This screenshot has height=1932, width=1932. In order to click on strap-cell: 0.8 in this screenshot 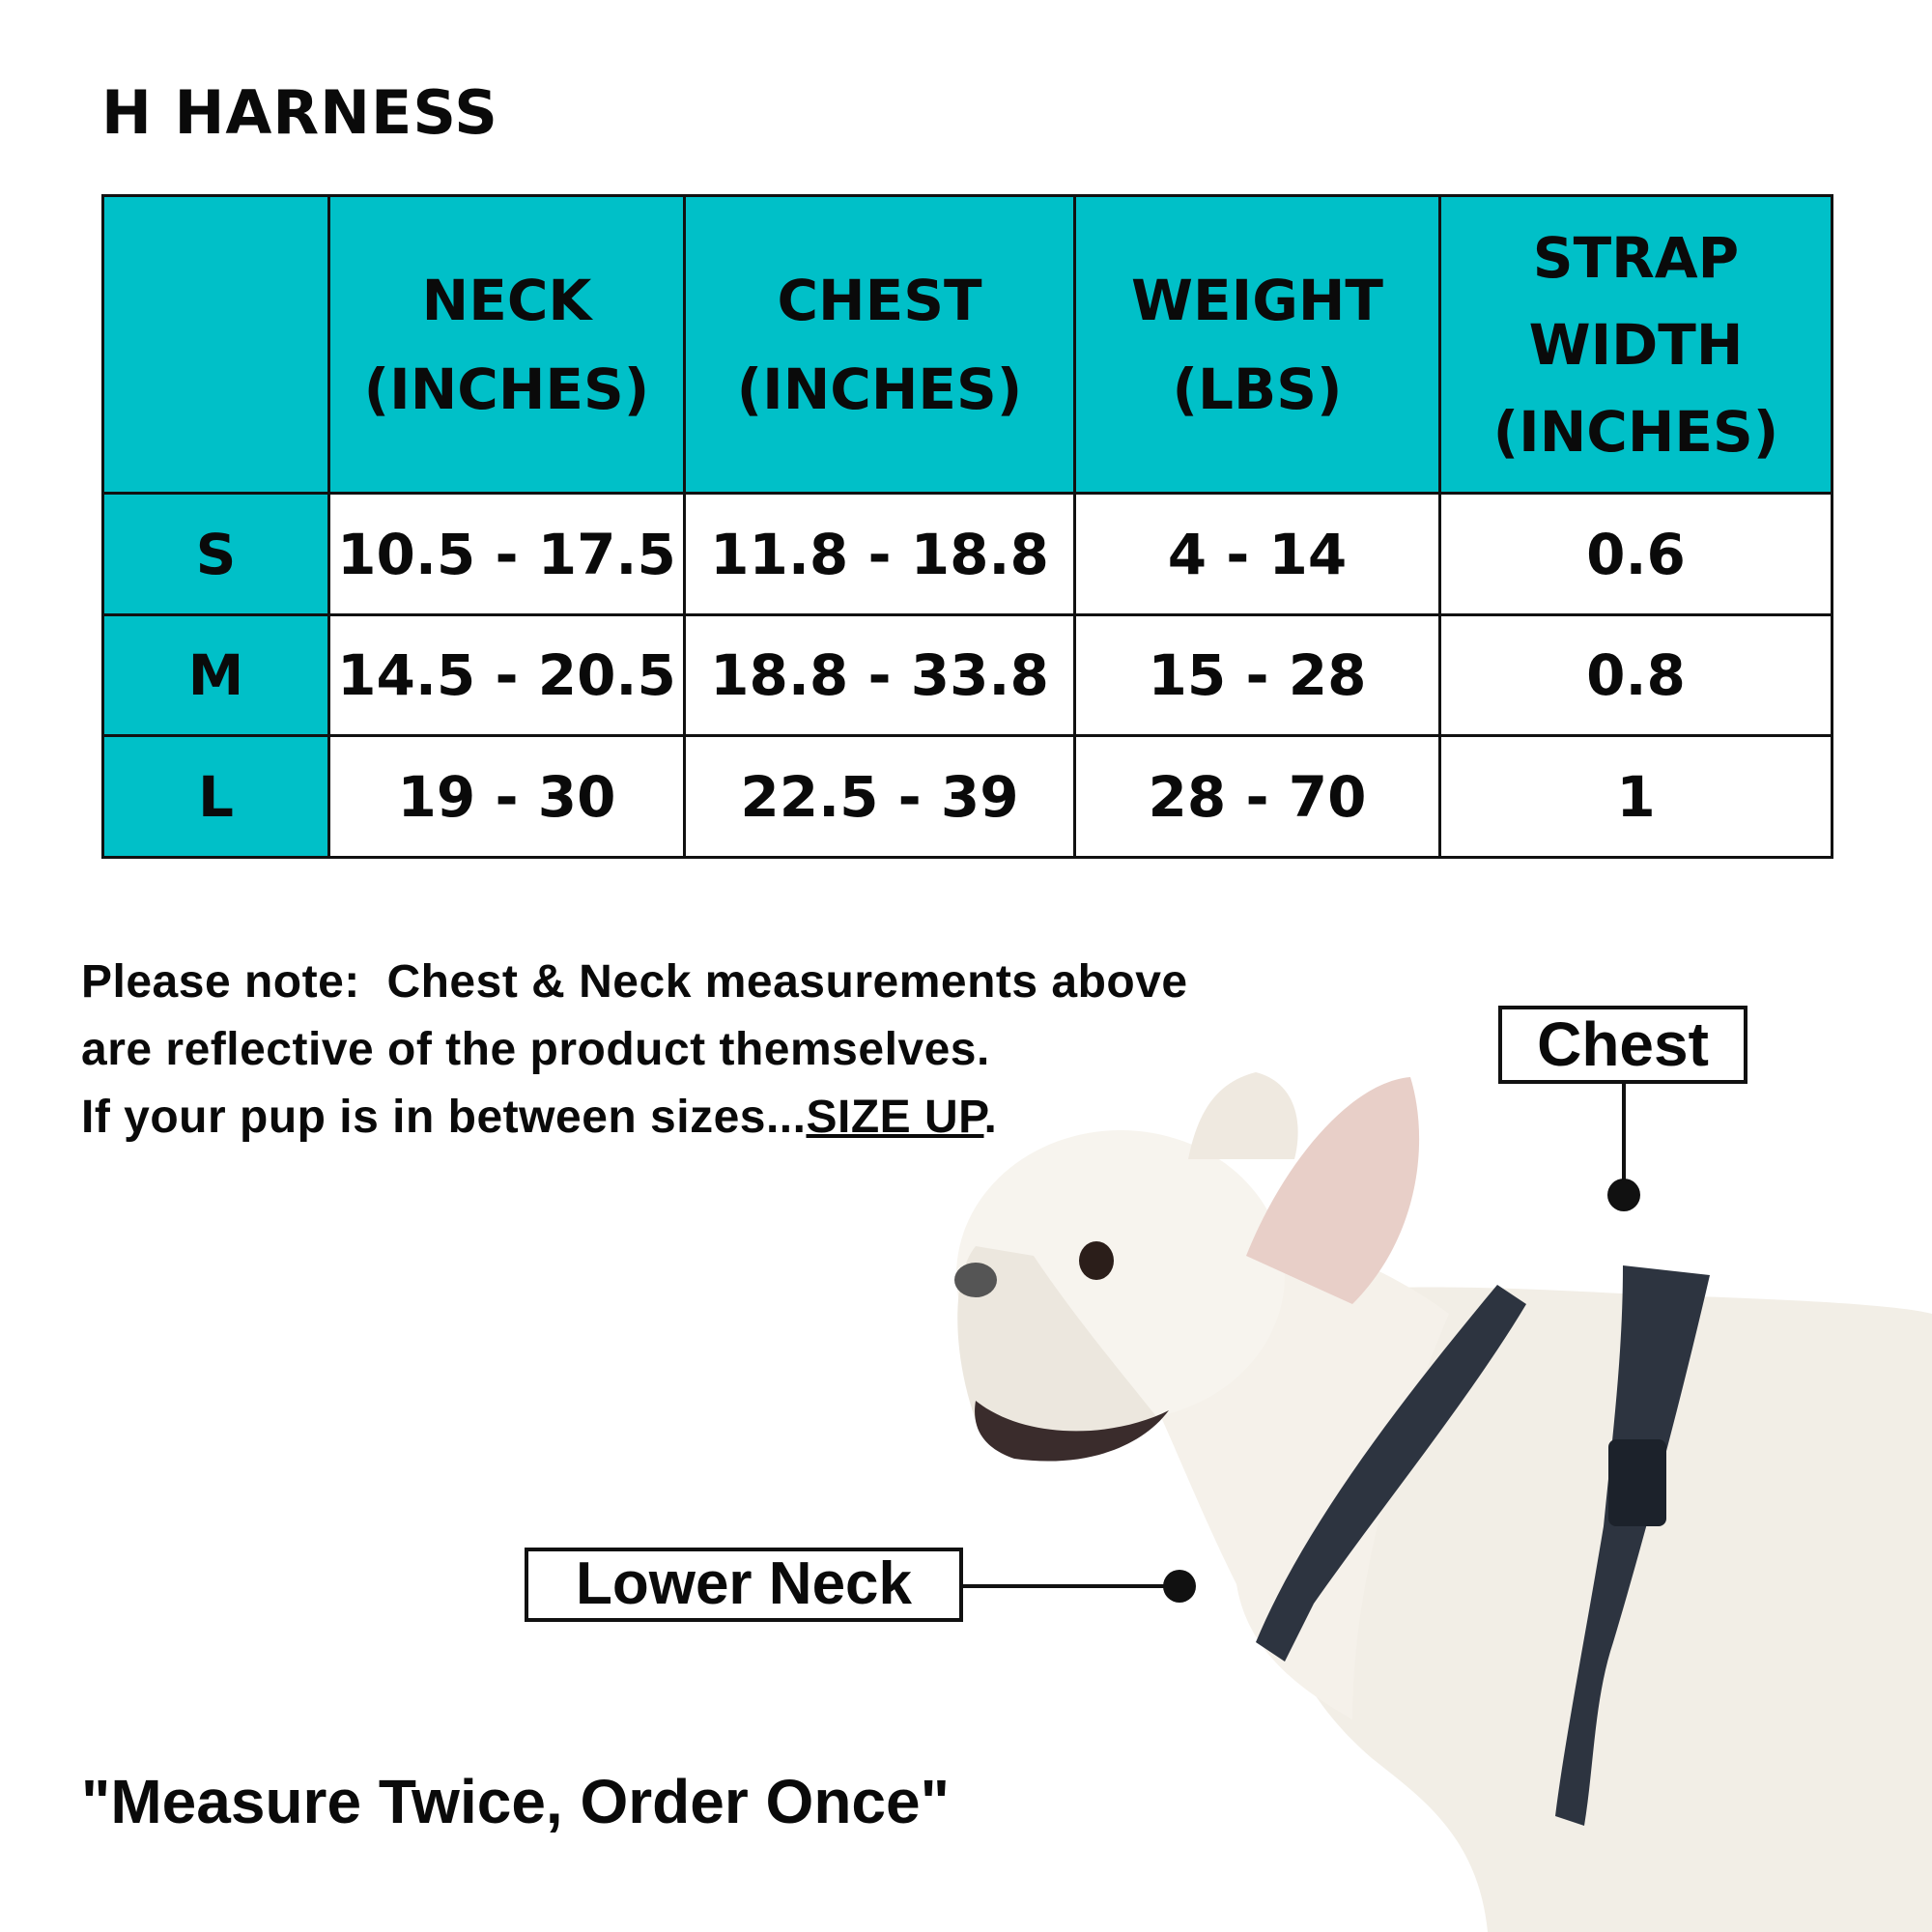, I will do `click(1635, 675)`.